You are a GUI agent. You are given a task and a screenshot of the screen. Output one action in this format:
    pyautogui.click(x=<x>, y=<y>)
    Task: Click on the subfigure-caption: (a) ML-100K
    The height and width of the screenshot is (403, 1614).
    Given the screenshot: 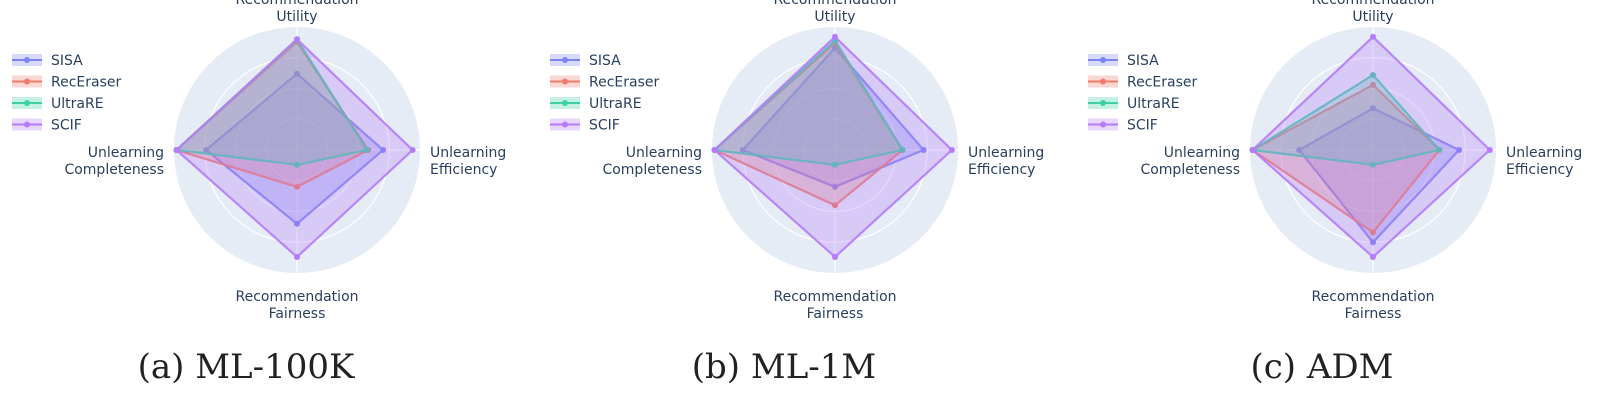 What is the action you would take?
    pyautogui.click(x=246, y=367)
    